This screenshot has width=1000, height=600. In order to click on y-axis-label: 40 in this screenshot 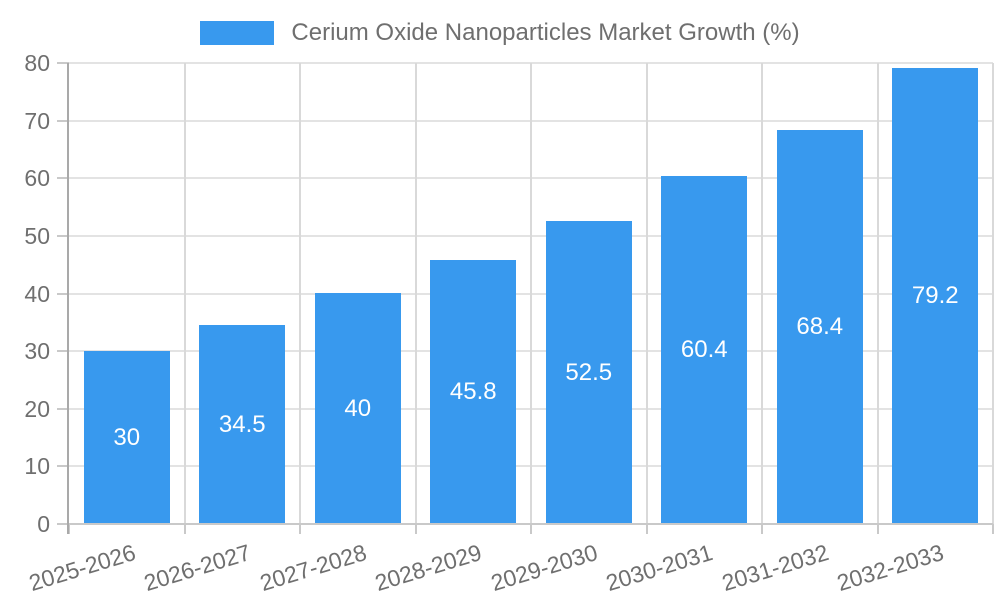, I will do `click(37, 293)`.